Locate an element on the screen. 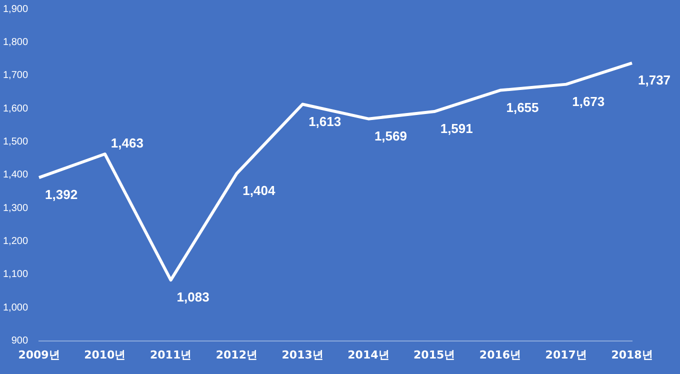 The height and width of the screenshot is (374, 680). text: 1,392 is located at coordinates (61, 194).